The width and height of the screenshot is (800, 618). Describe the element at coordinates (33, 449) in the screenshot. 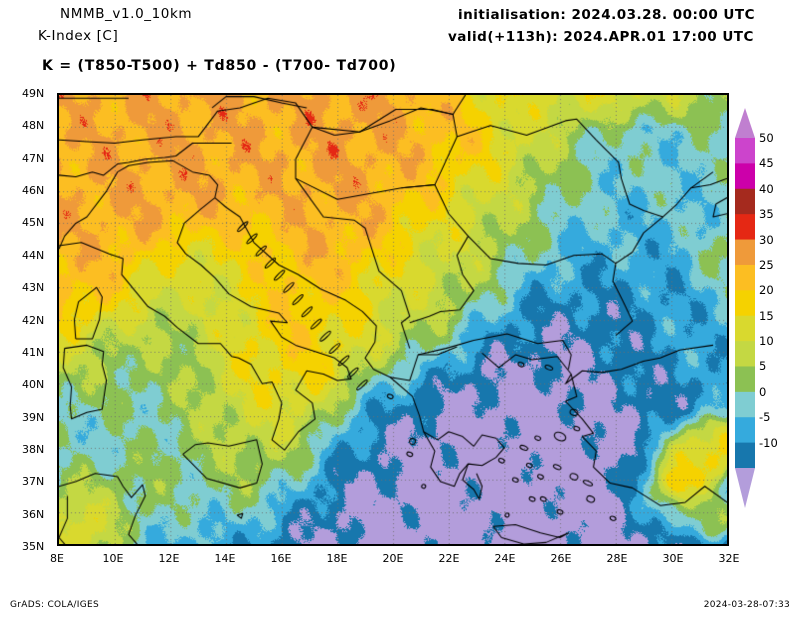

I see `lat-tick-label: 38N` at that location.